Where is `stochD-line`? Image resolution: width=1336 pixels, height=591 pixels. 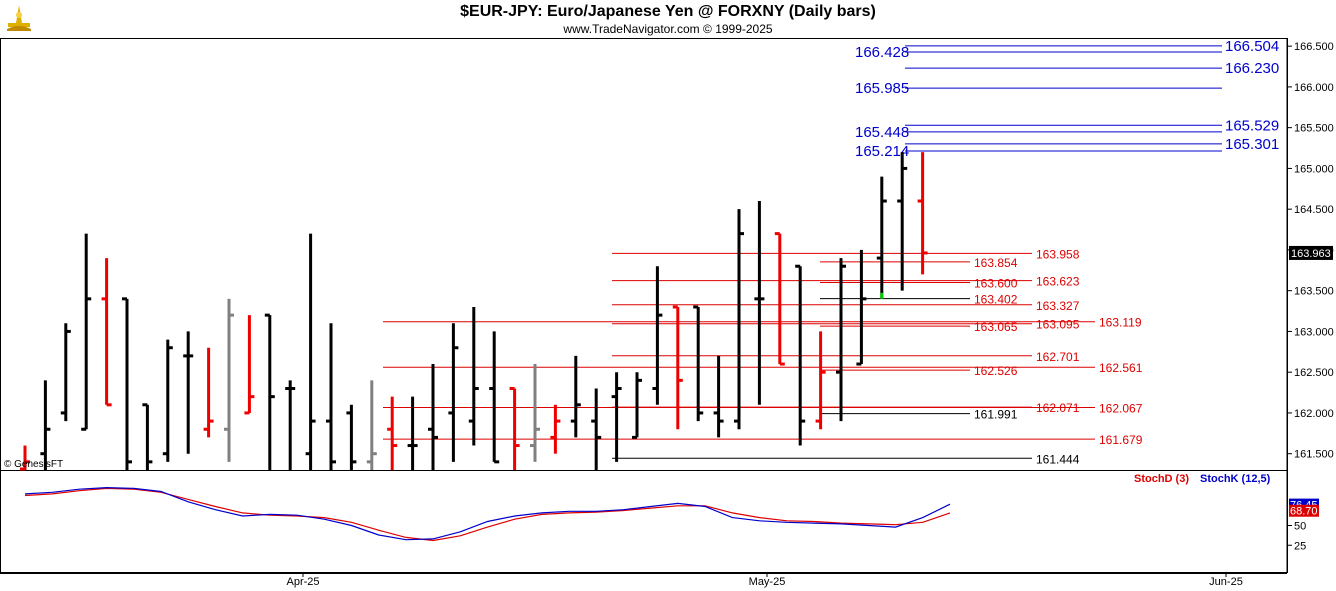 stochD-line is located at coordinates (487, 514).